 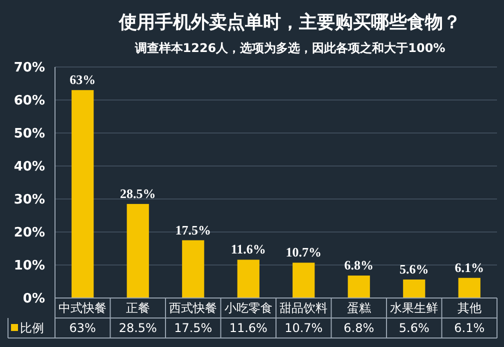 I want to click on y-tick-label: 40%, so click(x=29, y=167).